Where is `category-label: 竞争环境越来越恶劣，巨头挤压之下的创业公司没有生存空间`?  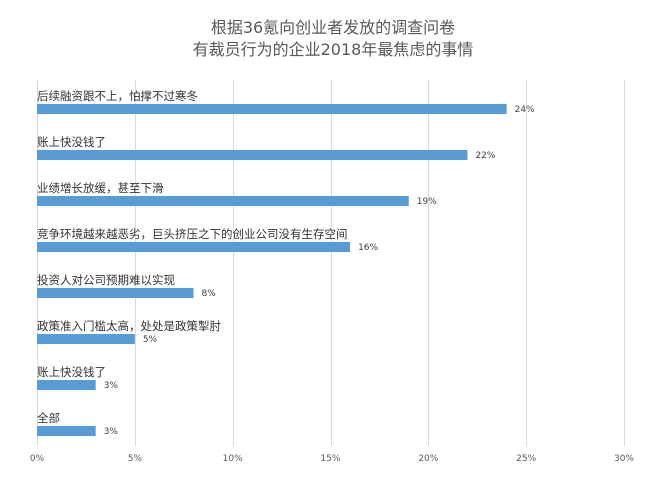
category-label: 竞争环境越来越恶劣，巨头挤压之下的创业公司没有生存空间 is located at coordinates (192, 234).